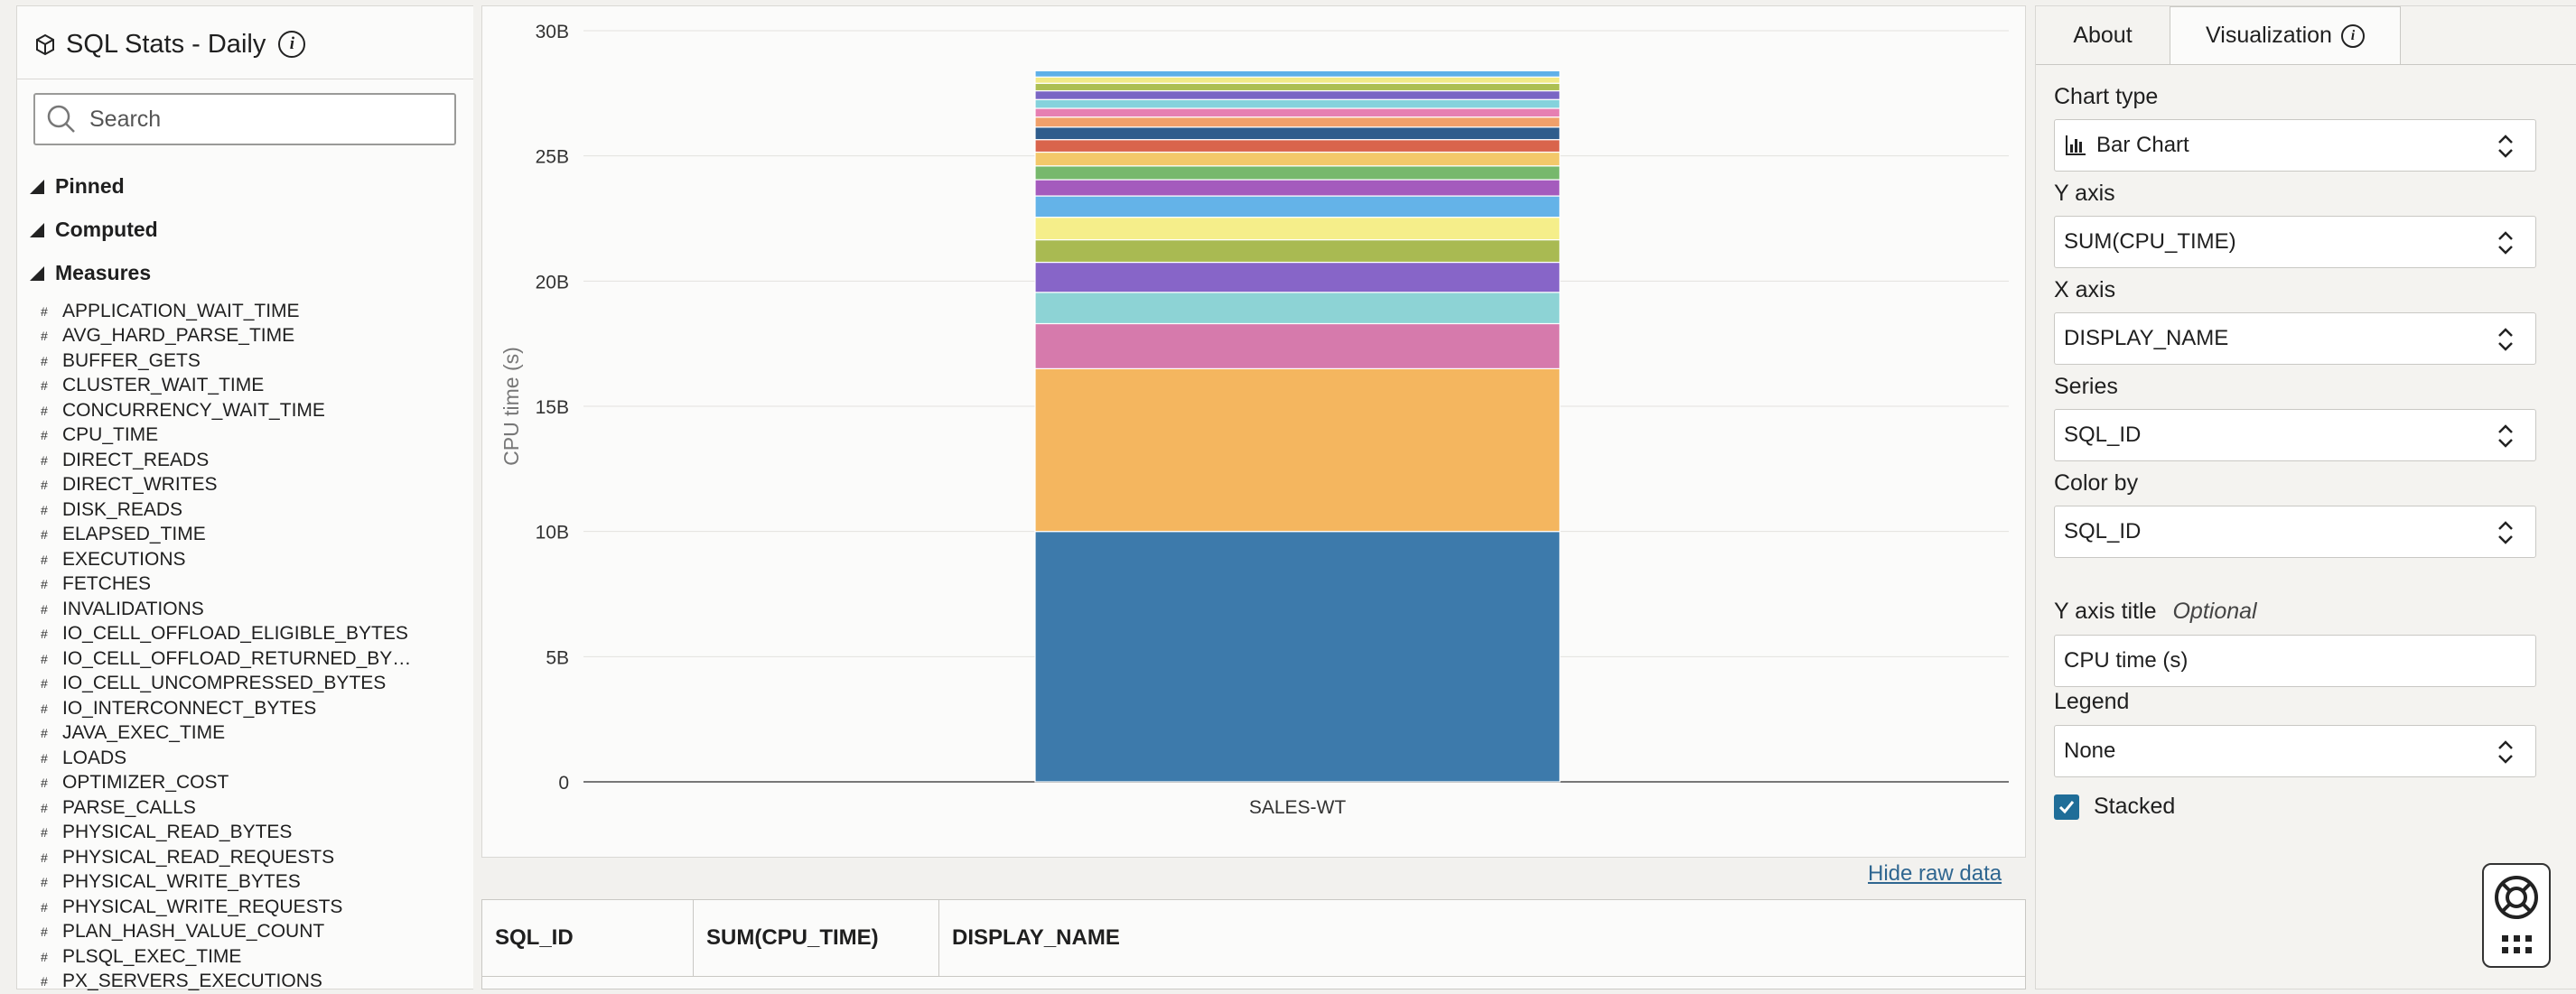 The image size is (2576, 994). I want to click on series-select: SQL_ID, so click(2295, 435).